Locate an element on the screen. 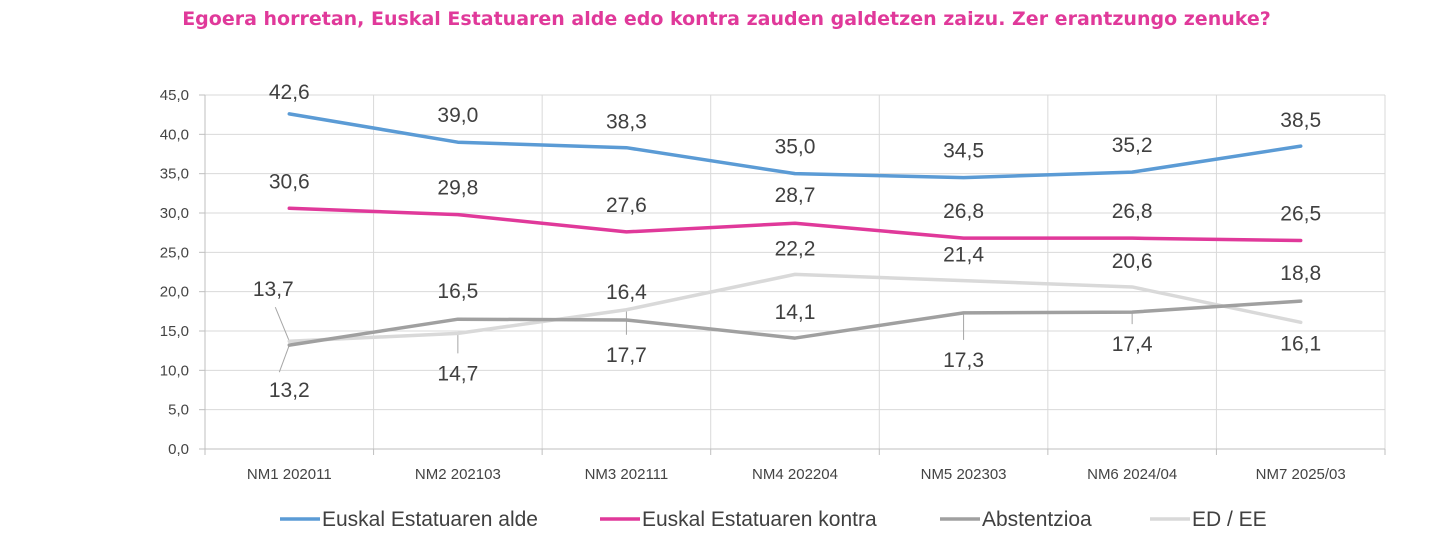 The width and height of the screenshot is (1453, 555). y-tick-label: 35,0 is located at coordinates (174, 174).